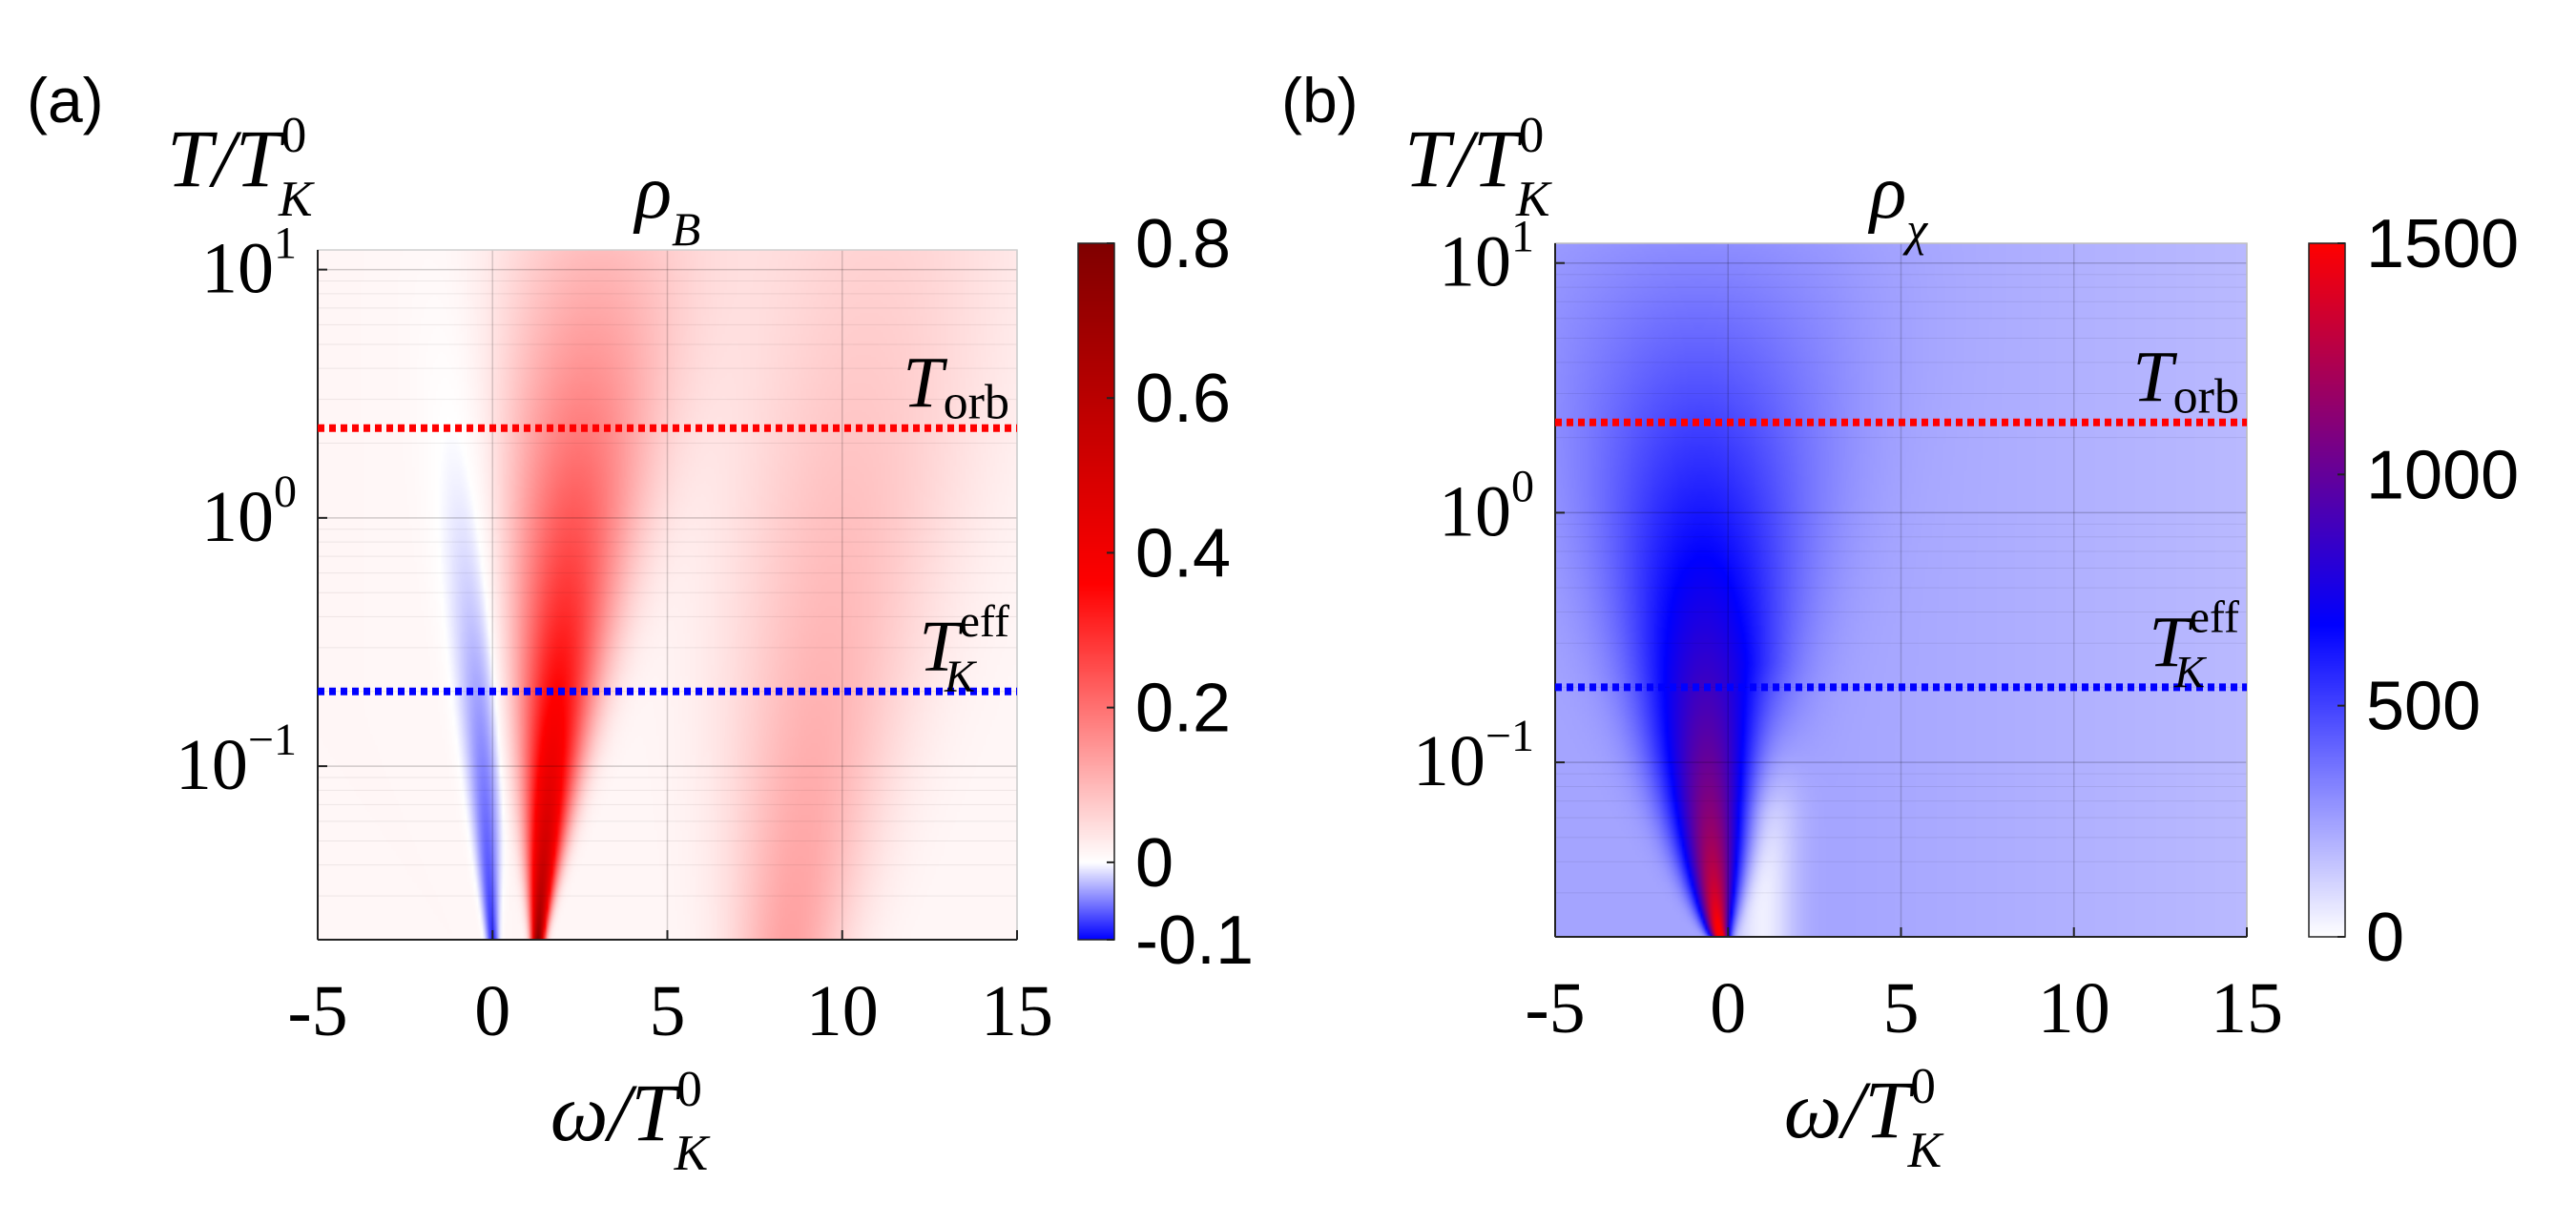 The height and width of the screenshot is (1224, 2576). I want to click on colorbar-tick-label: 1000, so click(2442, 475).